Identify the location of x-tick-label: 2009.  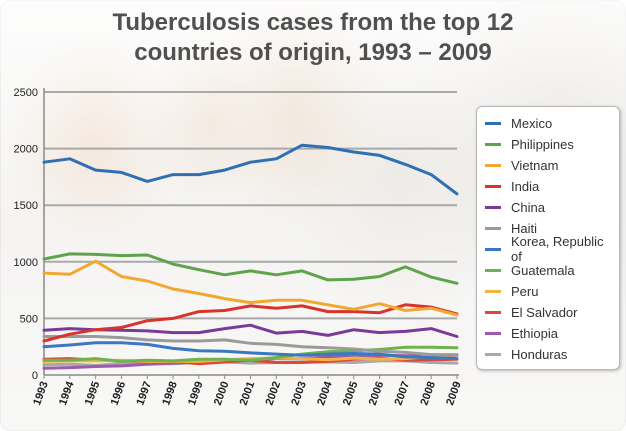
(454, 393).